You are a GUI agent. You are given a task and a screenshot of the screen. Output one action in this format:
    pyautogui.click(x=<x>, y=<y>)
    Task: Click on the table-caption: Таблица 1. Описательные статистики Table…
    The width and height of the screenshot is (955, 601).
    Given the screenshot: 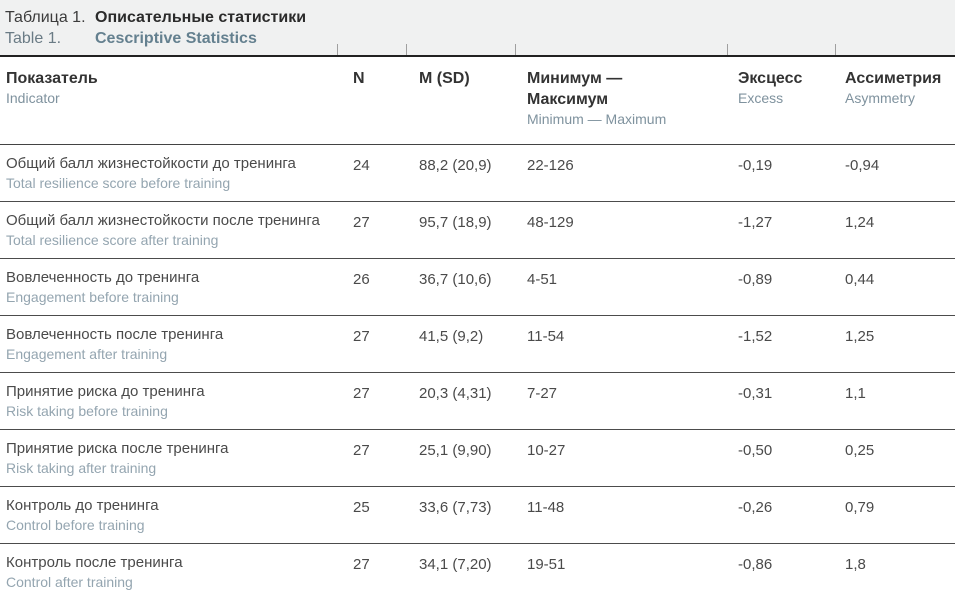 What is the action you would take?
    pyautogui.click(x=477, y=28)
    